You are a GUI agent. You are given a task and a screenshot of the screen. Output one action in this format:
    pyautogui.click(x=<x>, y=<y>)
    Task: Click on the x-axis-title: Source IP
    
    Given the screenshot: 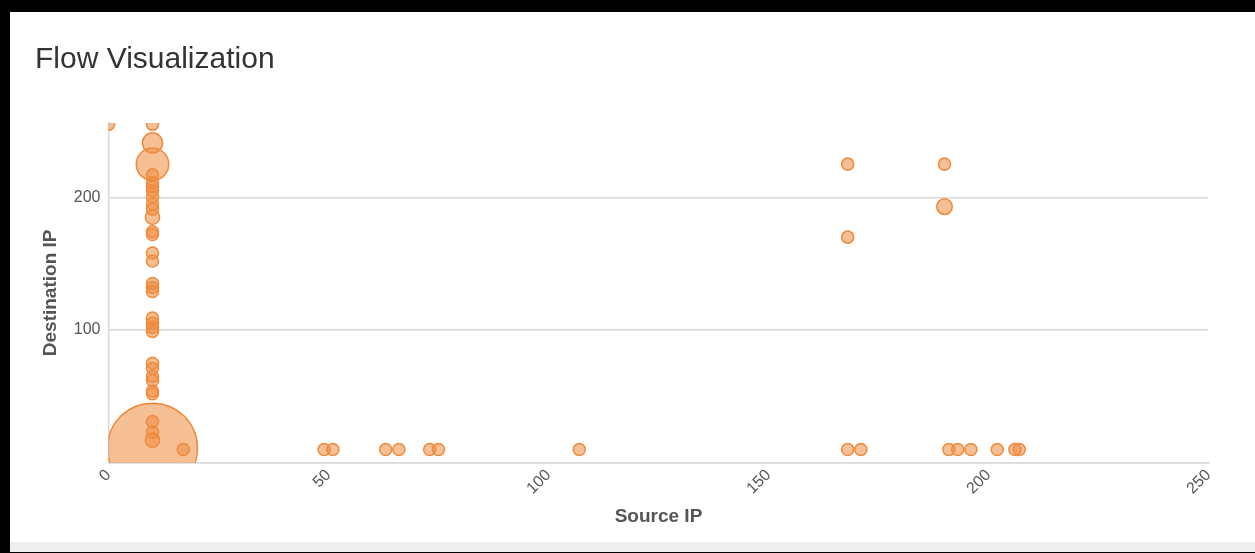 What is the action you would take?
    pyautogui.click(x=658, y=515)
    